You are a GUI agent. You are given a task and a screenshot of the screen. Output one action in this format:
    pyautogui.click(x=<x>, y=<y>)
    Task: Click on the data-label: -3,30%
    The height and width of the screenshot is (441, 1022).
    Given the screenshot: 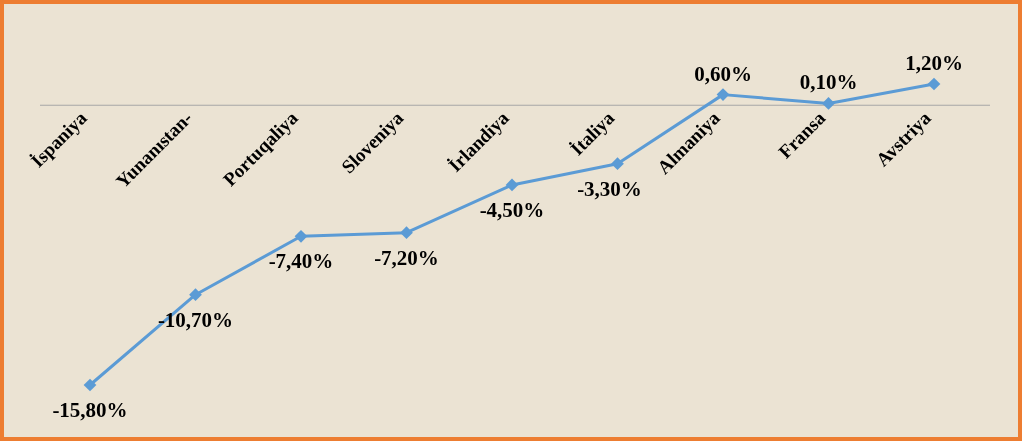 What is the action you would take?
    pyautogui.click(x=609, y=188)
    